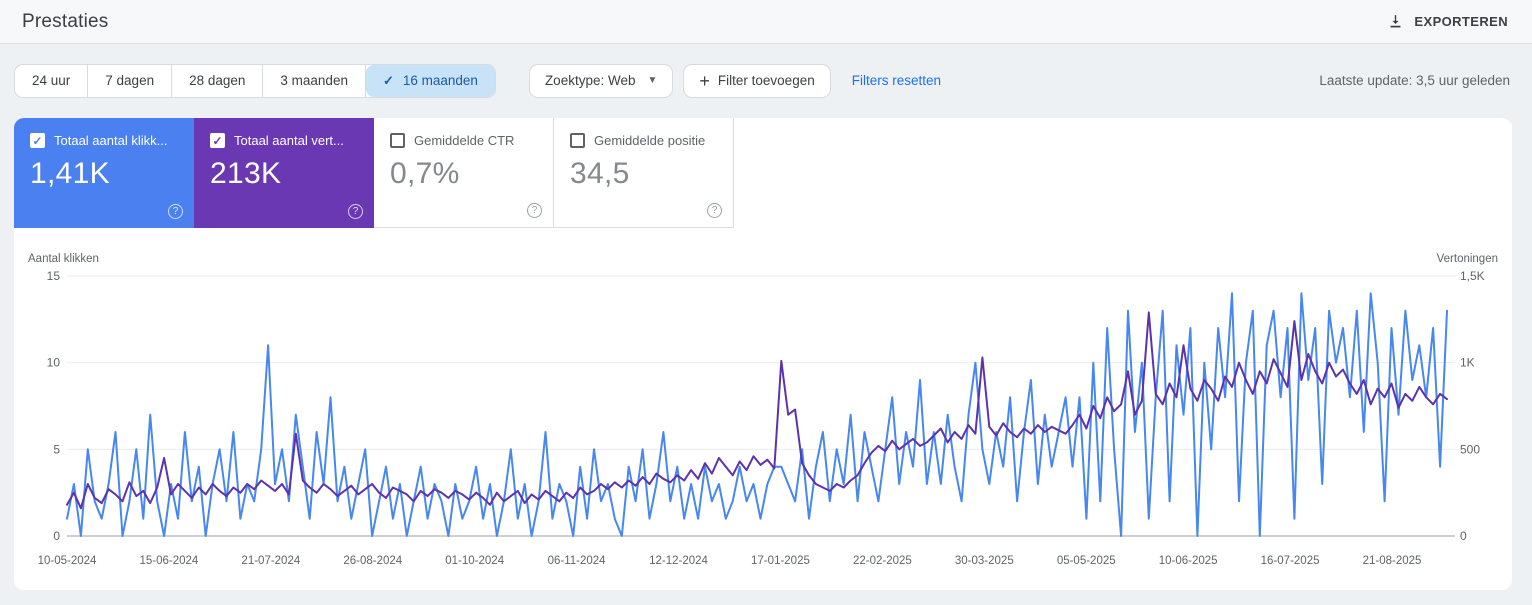  Describe the element at coordinates (780, 561) in the screenshot. I see `x-axis-tick: 17-01-2025` at that location.